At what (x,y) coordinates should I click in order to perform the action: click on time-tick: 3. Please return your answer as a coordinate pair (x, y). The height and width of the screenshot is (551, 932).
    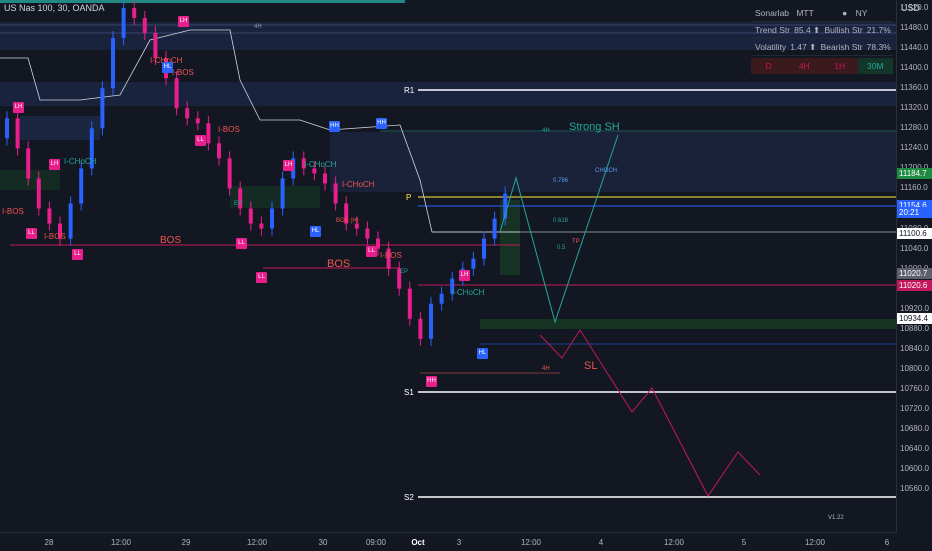
    Looking at the image, I should click on (459, 542).